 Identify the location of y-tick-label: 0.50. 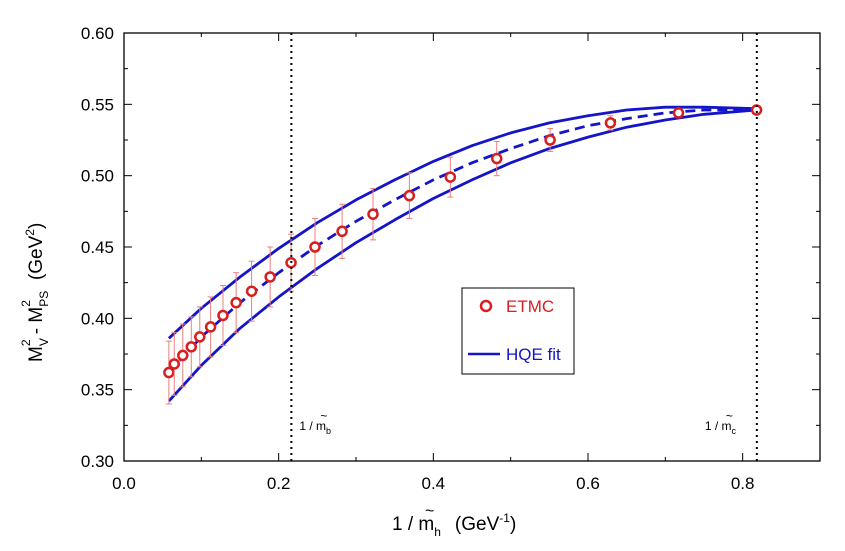
(97, 176).